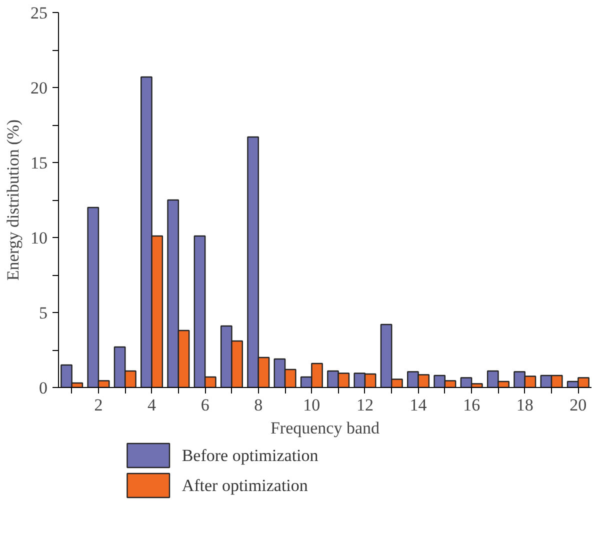  What do you see at coordinates (325, 428) in the screenshot?
I see `x-axis-title: Frequency band` at bounding box center [325, 428].